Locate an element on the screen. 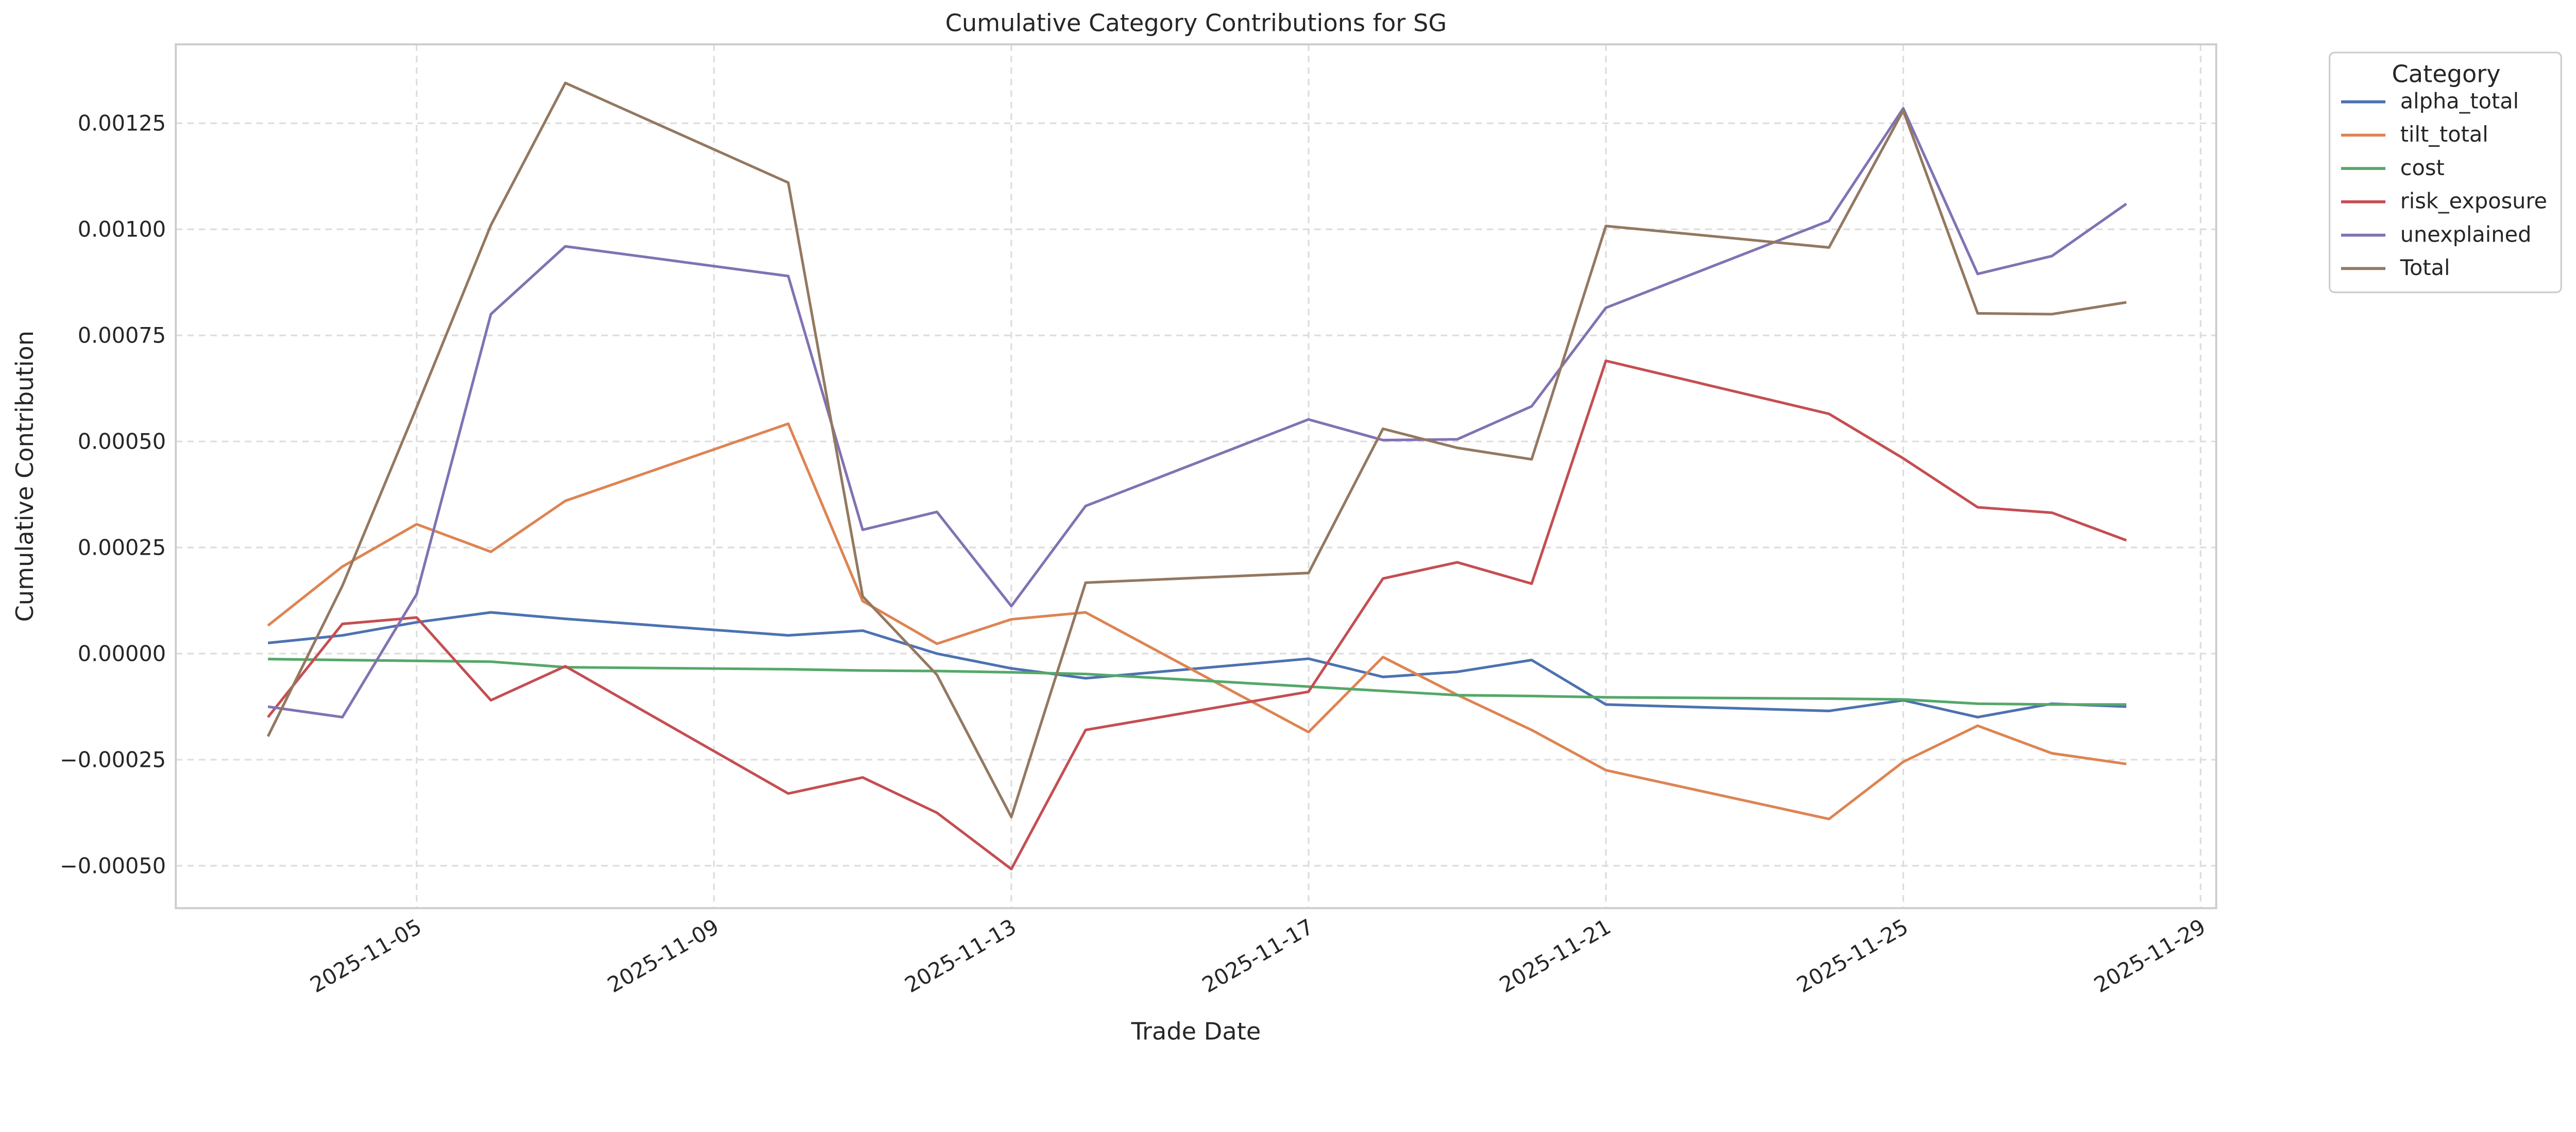  y-tick-label: 0.00075 is located at coordinates (122, 336).